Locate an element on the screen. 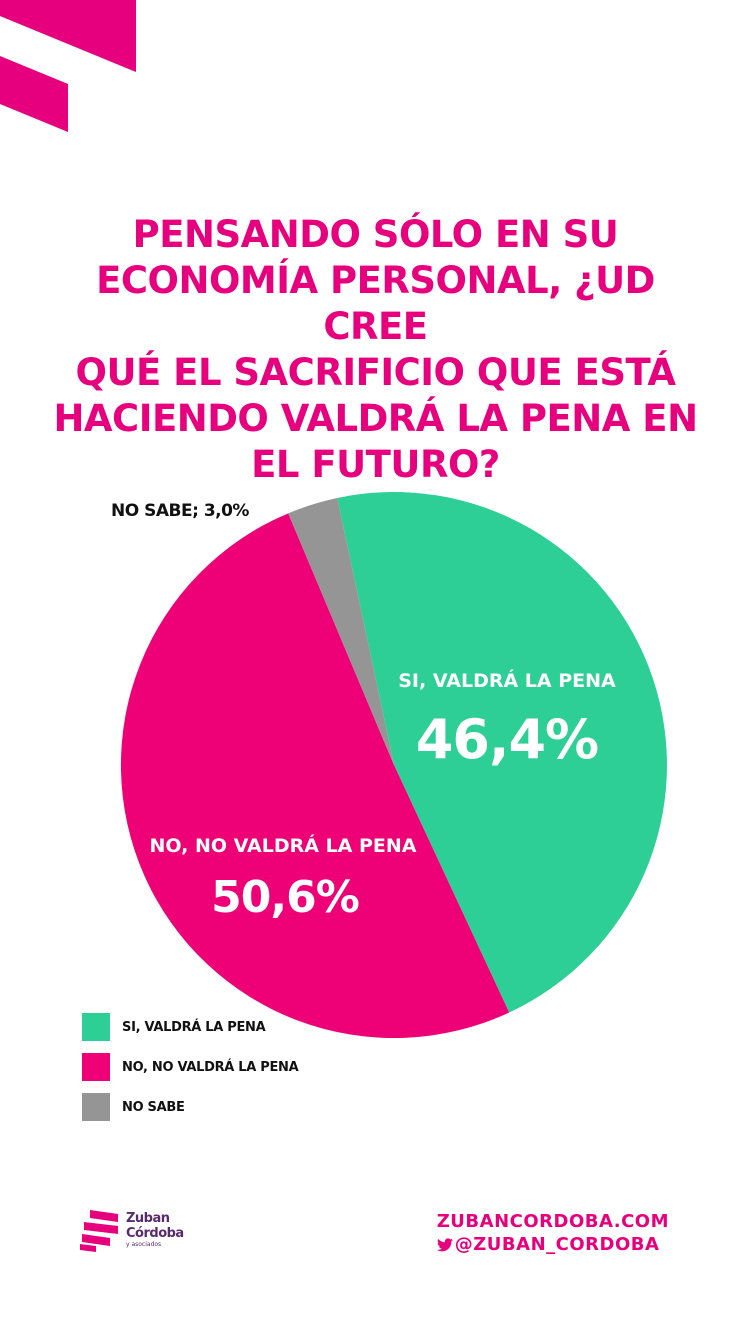 The image size is (751, 1331). title-line: HACIENDO VALDRÁ LA PENA EN is located at coordinates (375, 418).